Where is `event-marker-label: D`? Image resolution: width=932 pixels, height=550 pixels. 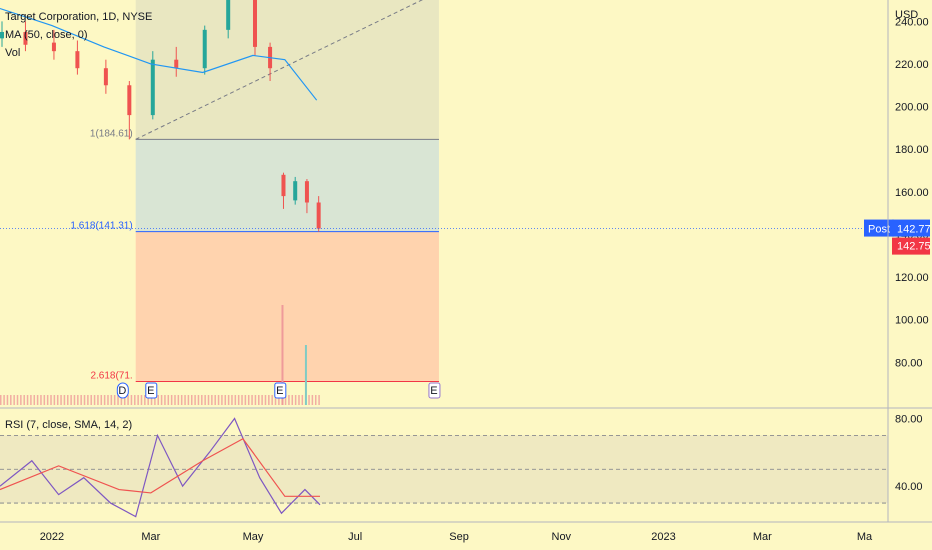 event-marker-label: D is located at coordinates (122, 391).